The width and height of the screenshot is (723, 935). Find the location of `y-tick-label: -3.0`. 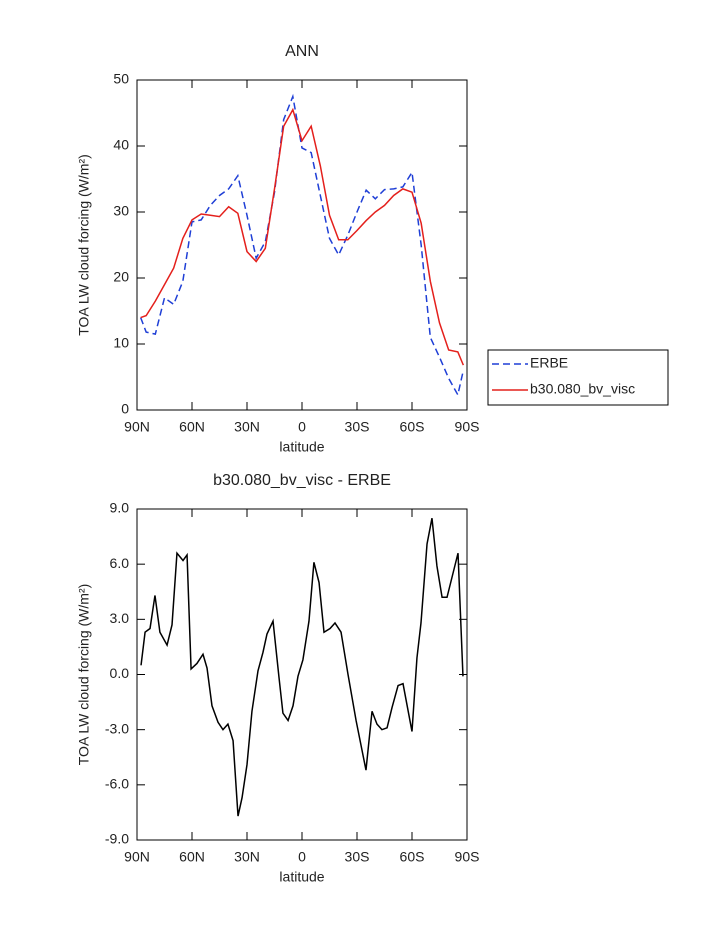

y-tick-label: -3.0 is located at coordinates (117, 728).